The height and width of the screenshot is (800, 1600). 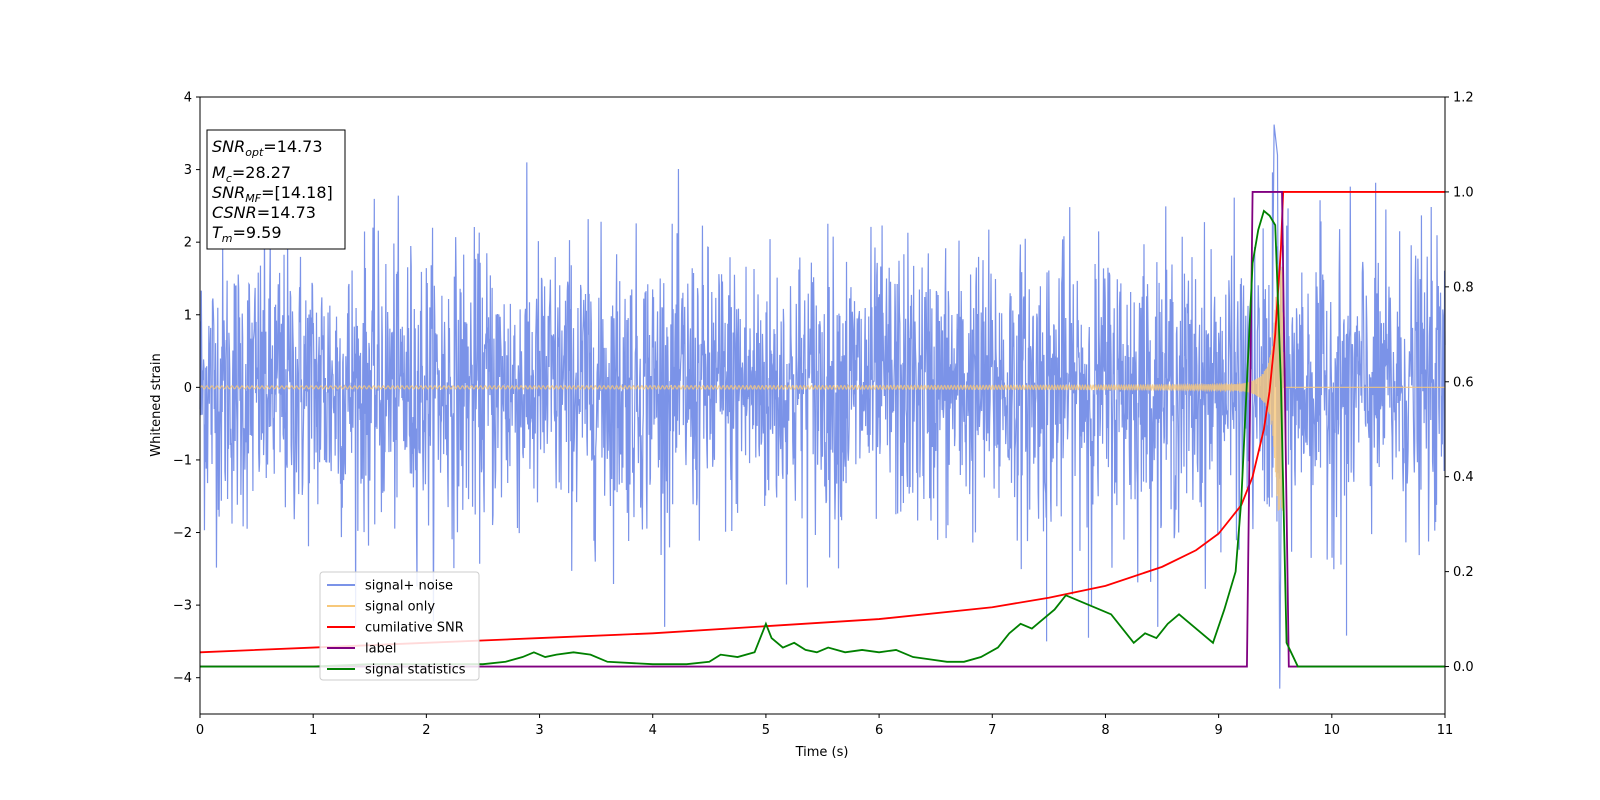 What do you see at coordinates (415, 670) in the screenshot?
I see `legend-label: signal statistics` at bounding box center [415, 670].